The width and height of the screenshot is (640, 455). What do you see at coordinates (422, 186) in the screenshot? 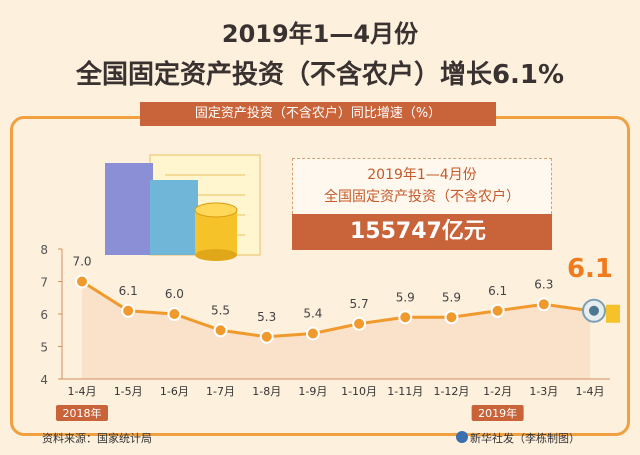
I see `info-panel` at bounding box center [422, 186].